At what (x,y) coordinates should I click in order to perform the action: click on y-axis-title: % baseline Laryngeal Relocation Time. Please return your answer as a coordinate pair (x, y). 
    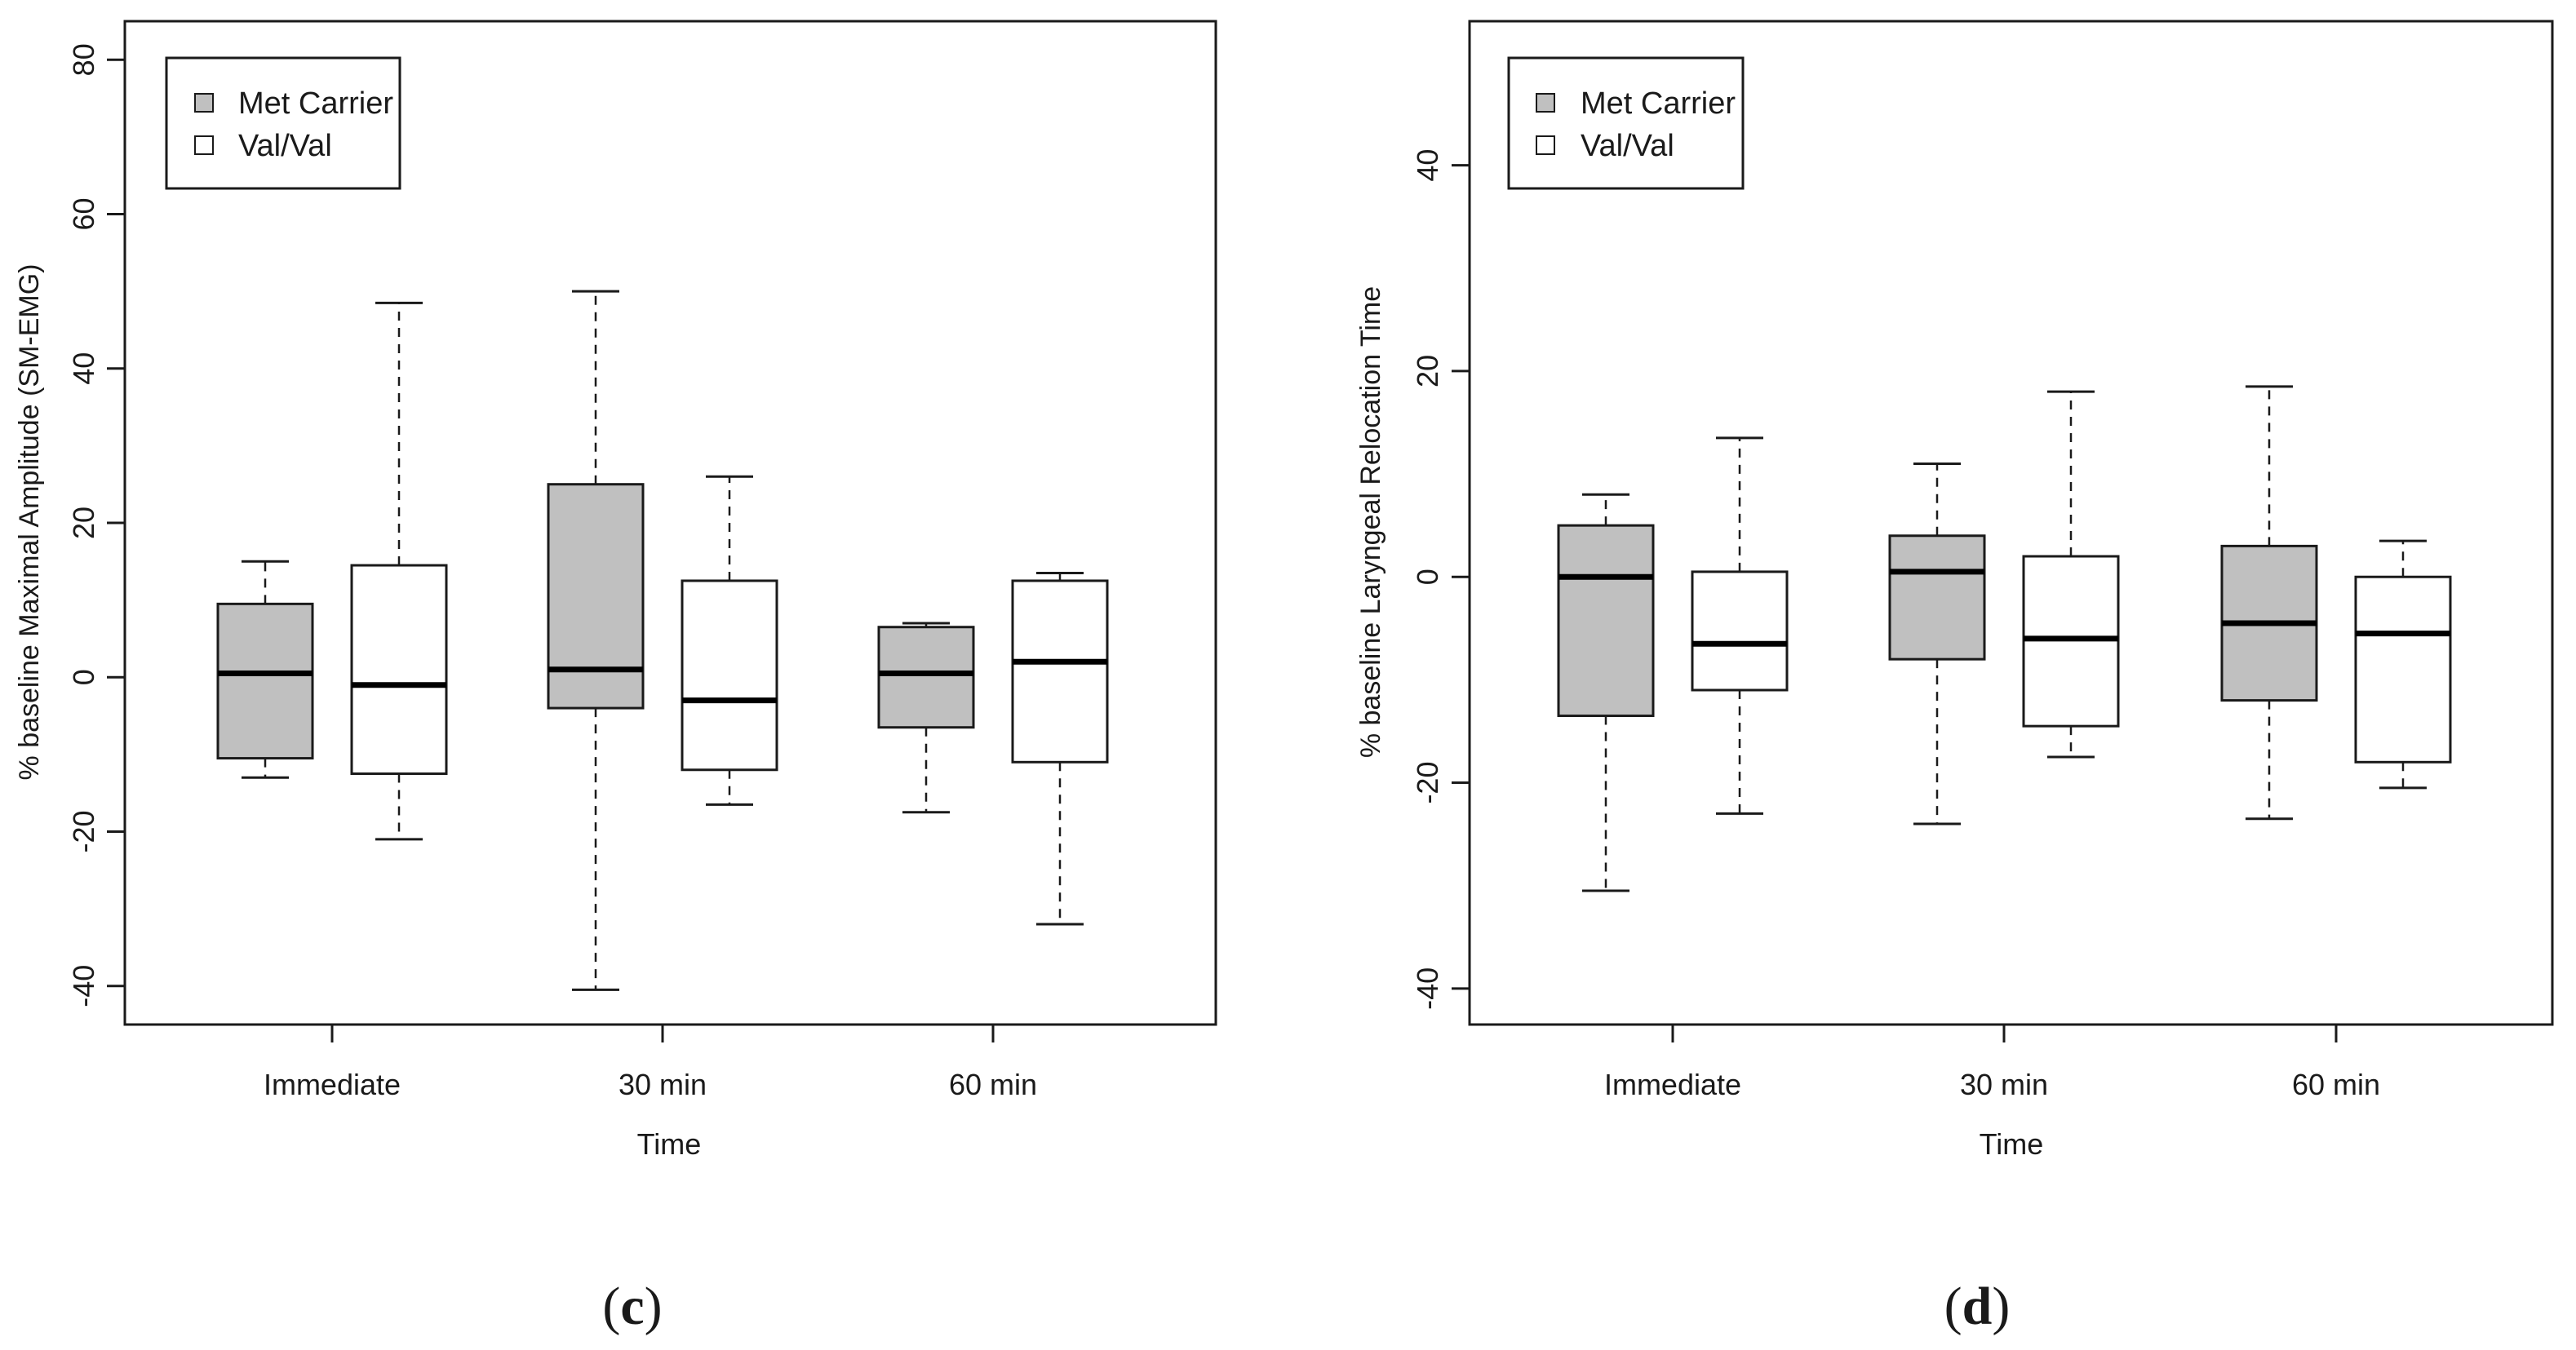
    Looking at the image, I should click on (1370, 522).